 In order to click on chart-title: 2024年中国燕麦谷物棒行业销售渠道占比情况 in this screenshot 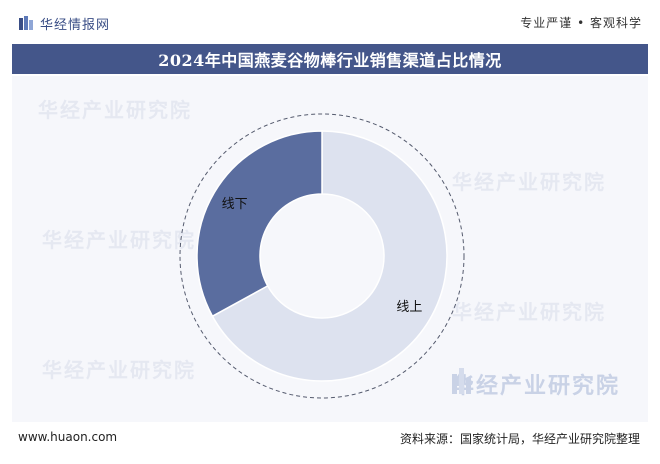, I will do `click(330, 60)`.